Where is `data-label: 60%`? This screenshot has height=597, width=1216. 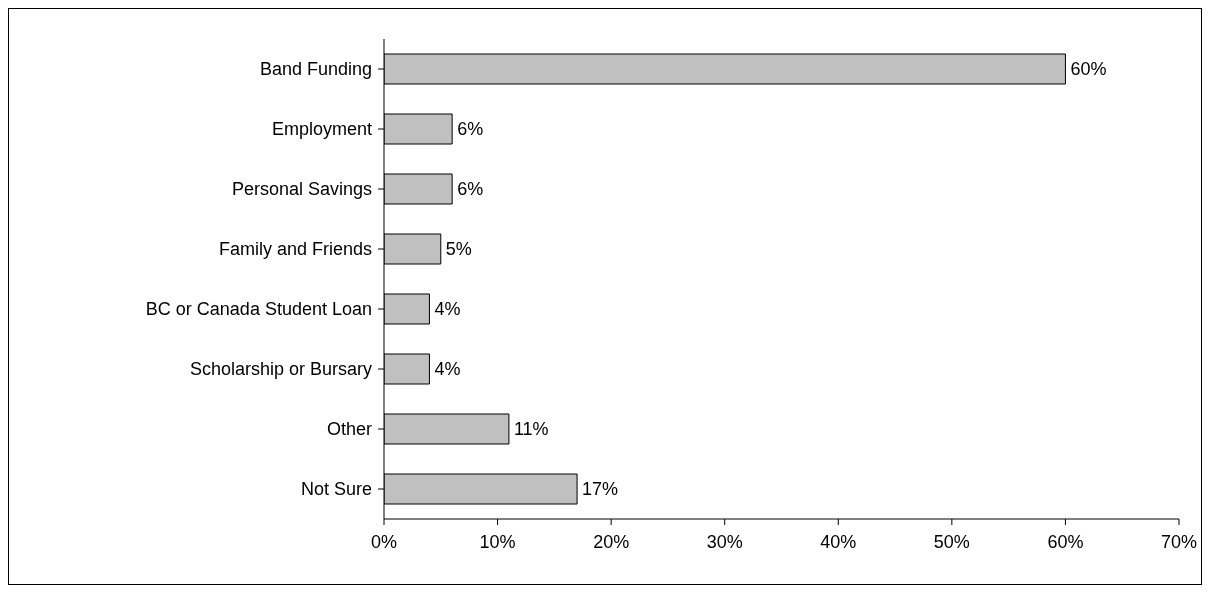
data-label: 60% is located at coordinates (1088, 69).